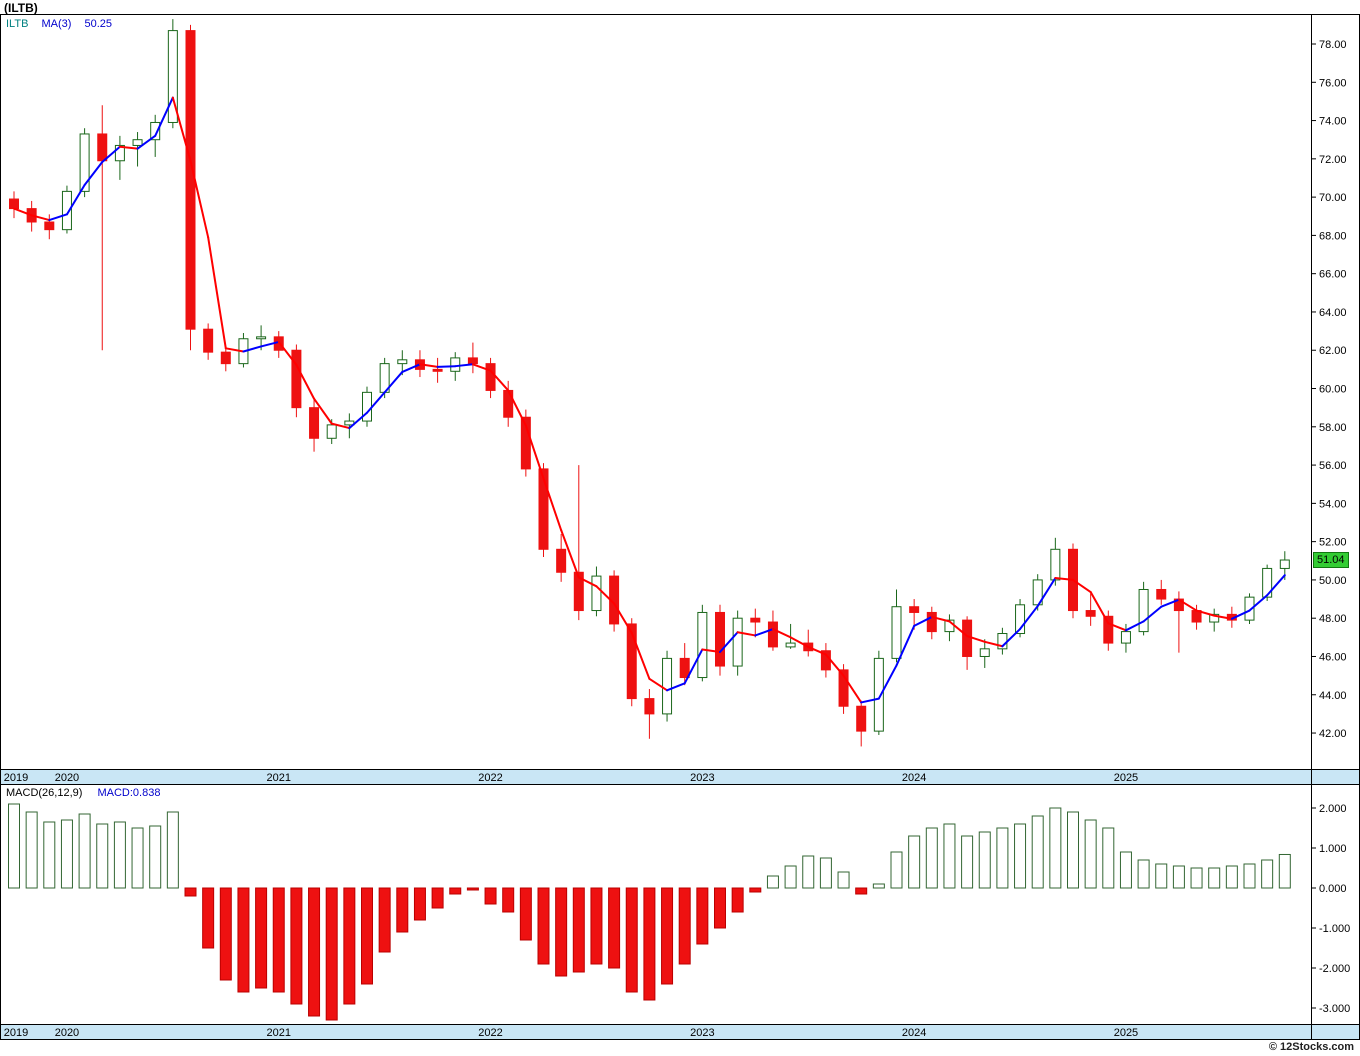  What do you see at coordinates (1333, 889) in the screenshot?
I see `svg-text: 0.000` at bounding box center [1333, 889].